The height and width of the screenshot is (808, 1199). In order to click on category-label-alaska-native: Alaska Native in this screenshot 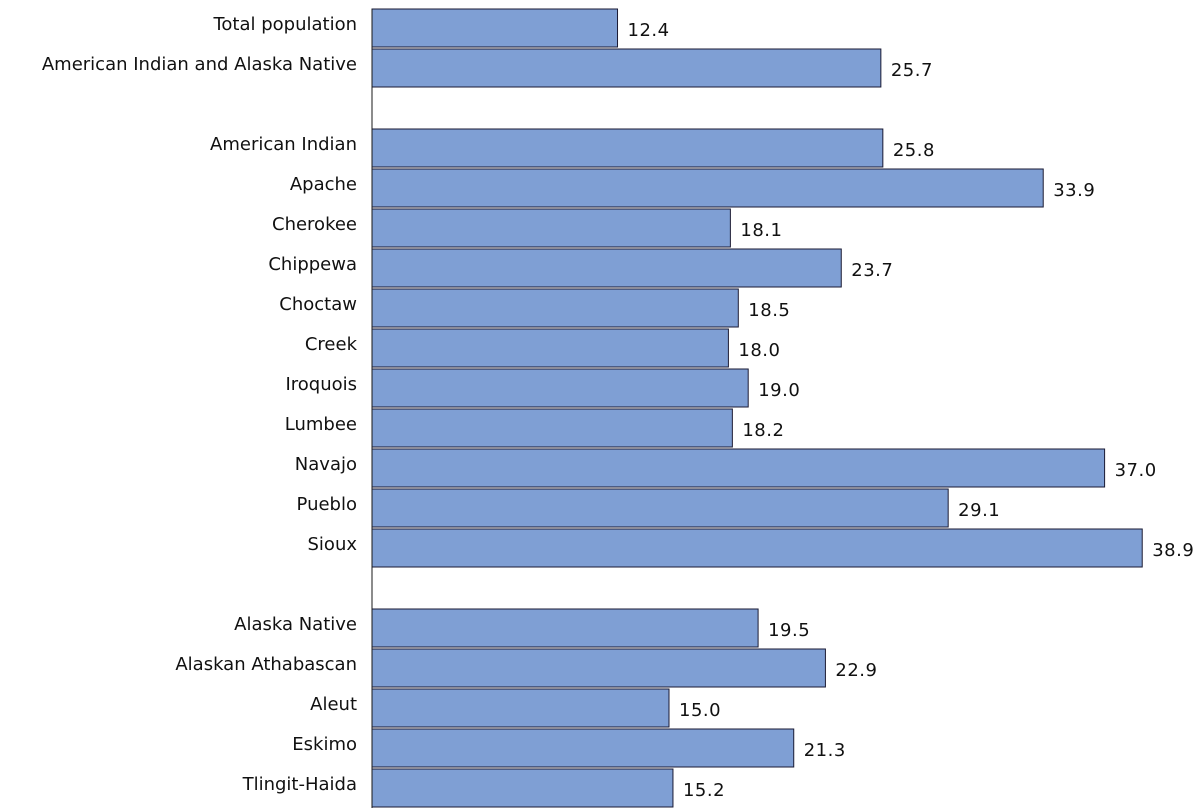, I will do `click(295, 624)`.